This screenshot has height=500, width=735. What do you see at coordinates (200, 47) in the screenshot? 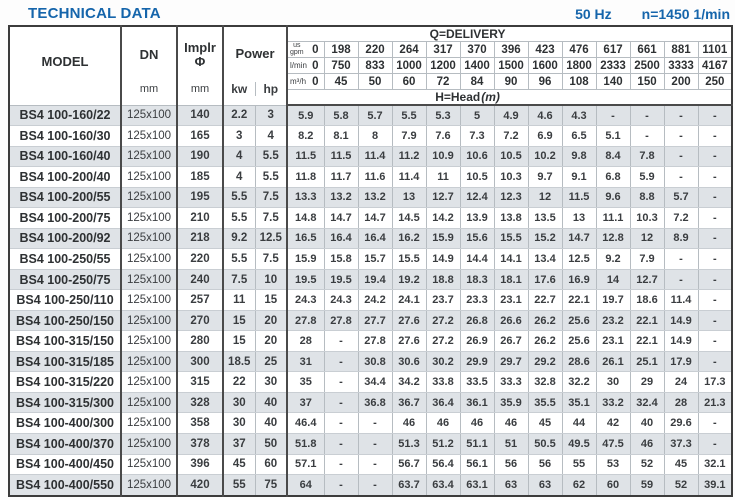
I see `impeller-header-label: Implr` at bounding box center [200, 47].